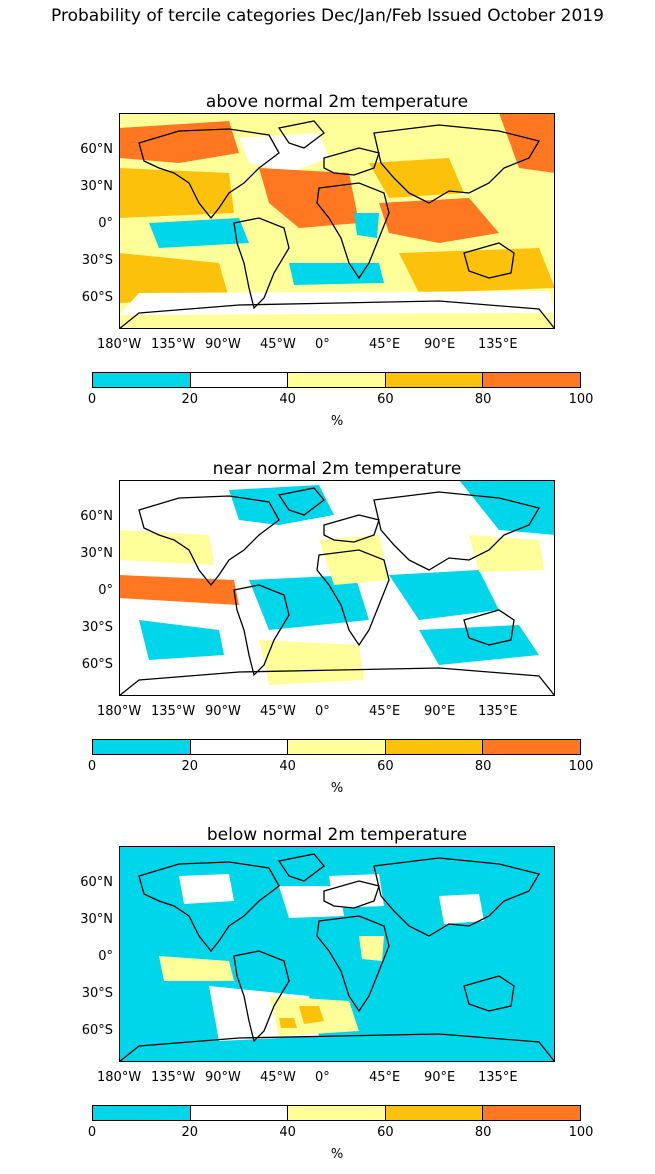 The image size is (655, 1174). Describe the element at coordinates (337, 102) in the screenshot. I see `panel-title: above normal 2m temperature` at that location.